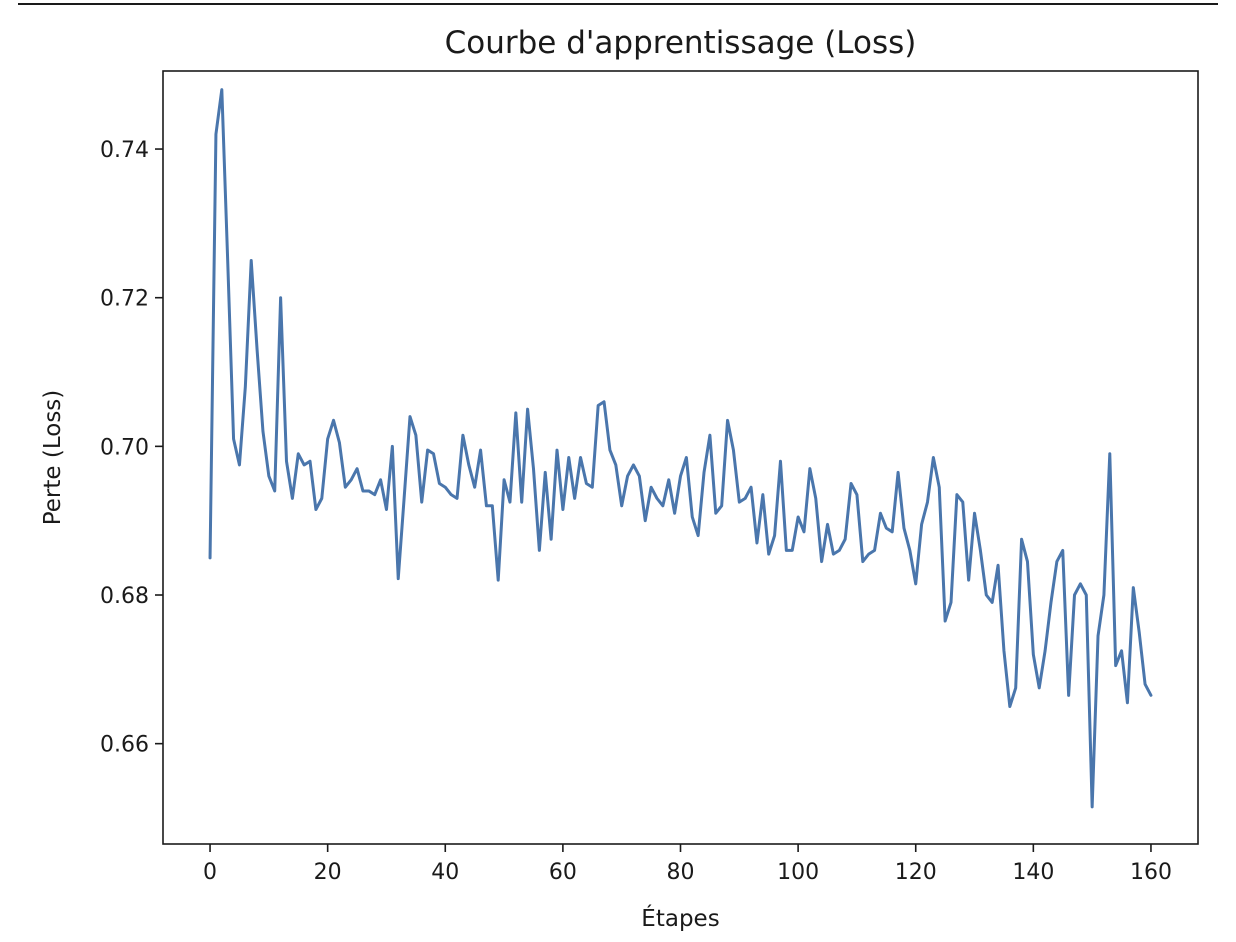  I want to click on y-axis-label: Perte (Loss), so click(53, 458).